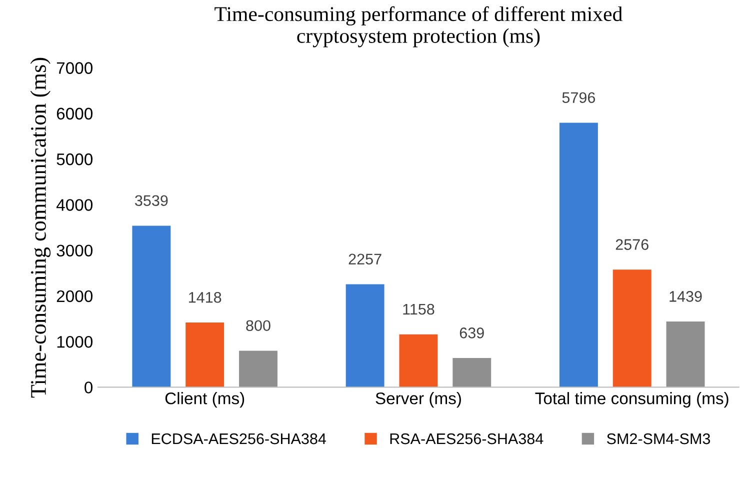 This screenshot has width=754, height=484. What do you see at coordinates (74, 205) in the screenshot?
I see `y-tick-label: 4000` at bounding box center [74, 205].